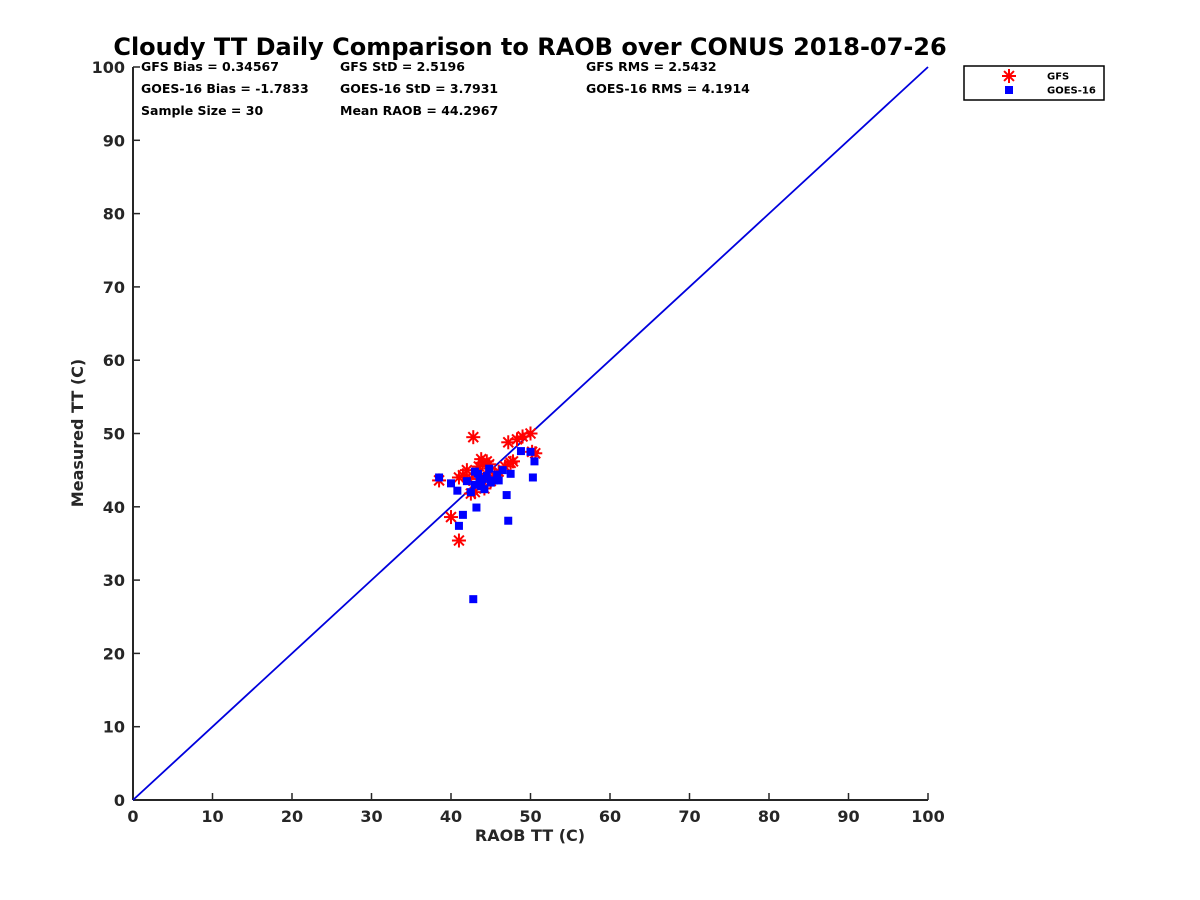 This screenshot has width=1200, height=900. Describe the element at coordinates (1009, 90) in the screenshot. I see `legend-goes-16-marker` at that location.